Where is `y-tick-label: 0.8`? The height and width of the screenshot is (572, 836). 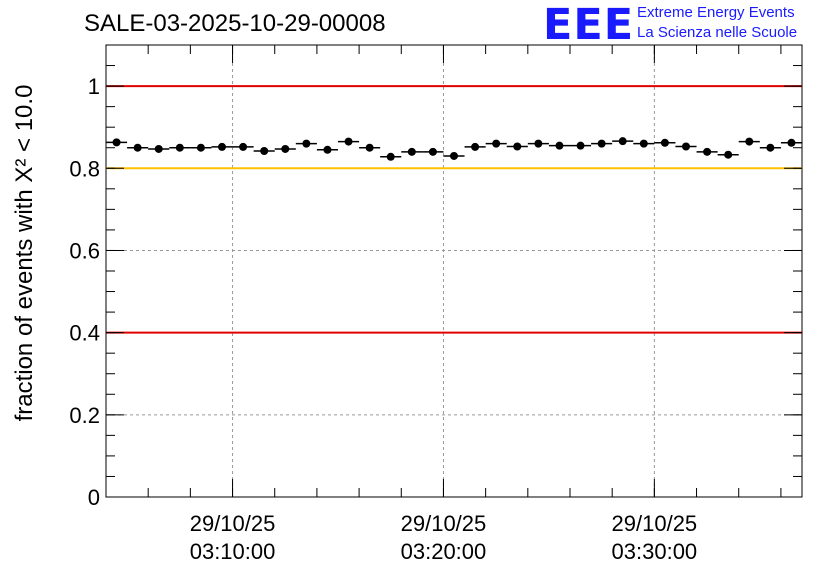 y-tick-label: 0.8 is located at coordinates (84, 168).